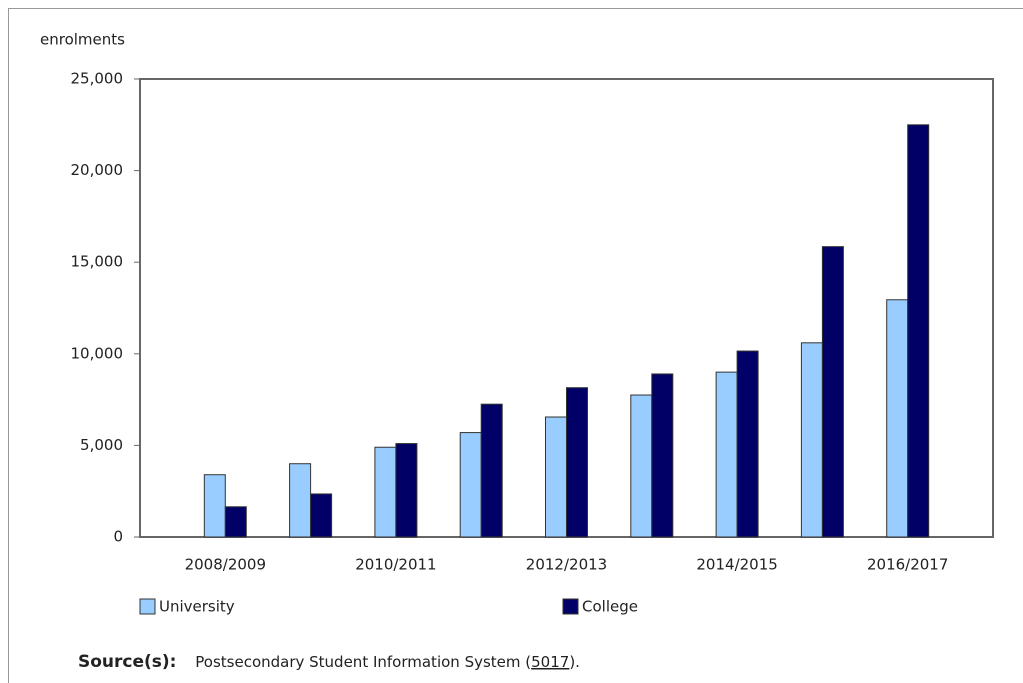 The width and height of the screenshot is (1023, 683). Describe the element at coordinates (736, 565) in the screenshot. I see `x-tick-label: 2014/2015` at that location.